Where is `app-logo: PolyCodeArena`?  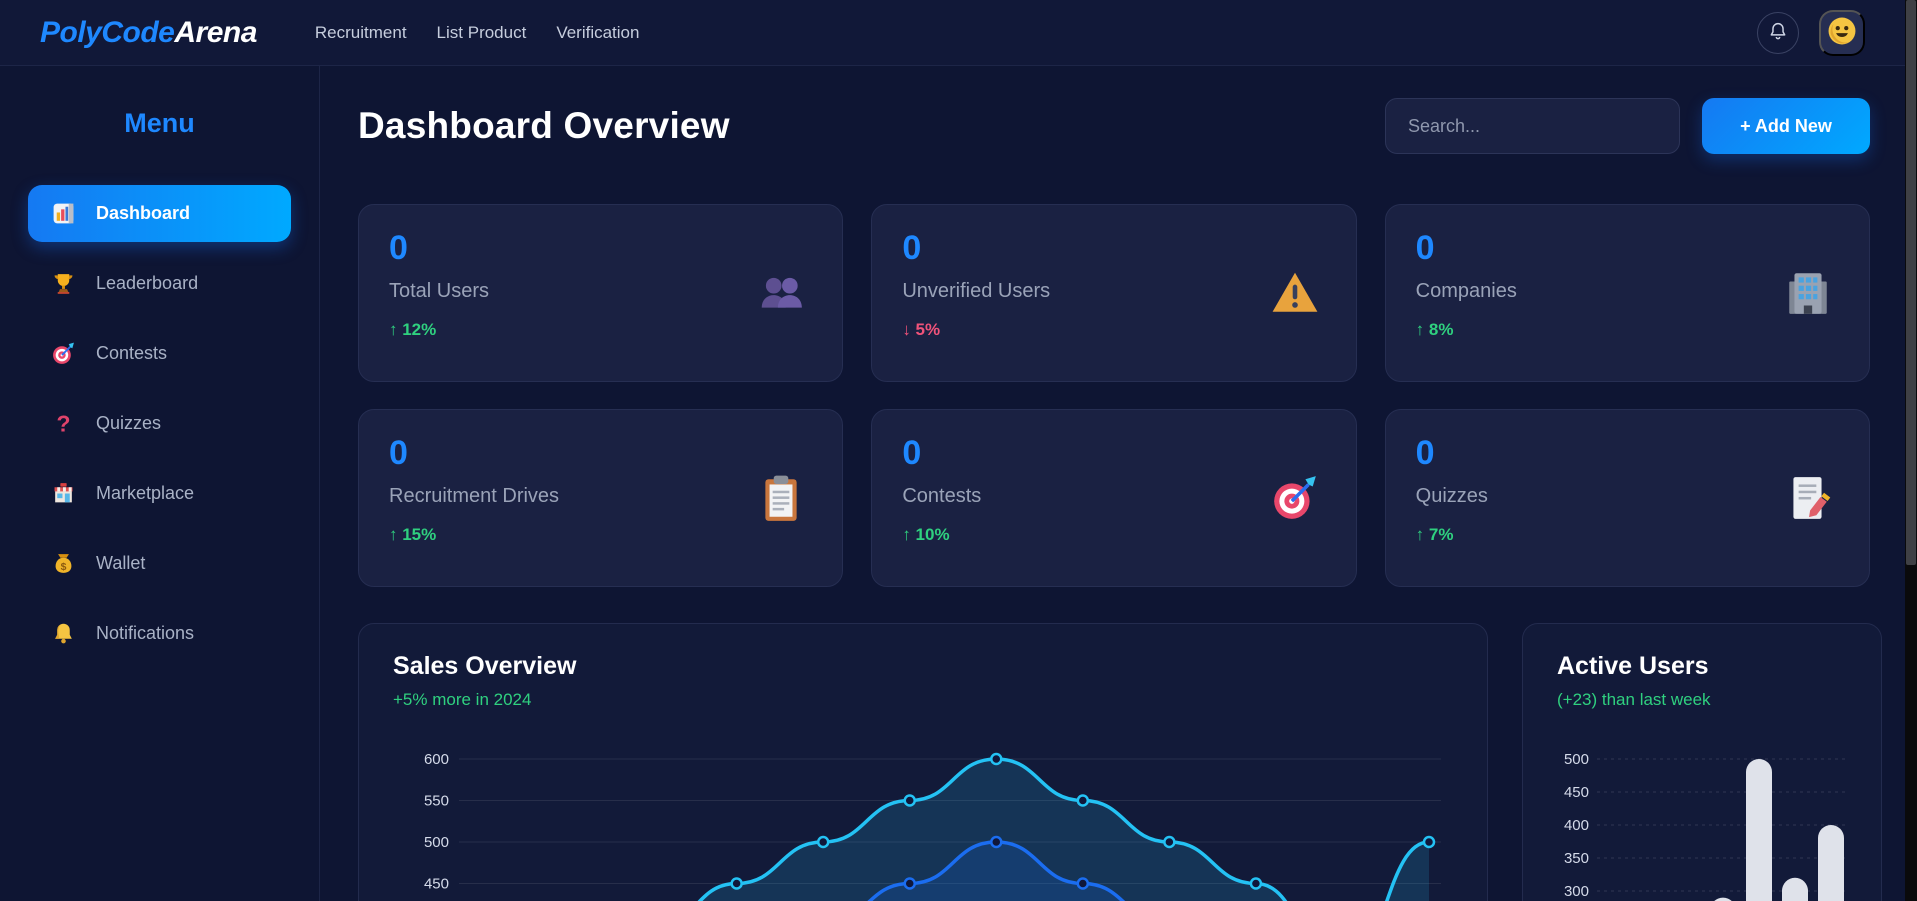
app-logo: PolyCodeArena is located at coordinates (148, 33).